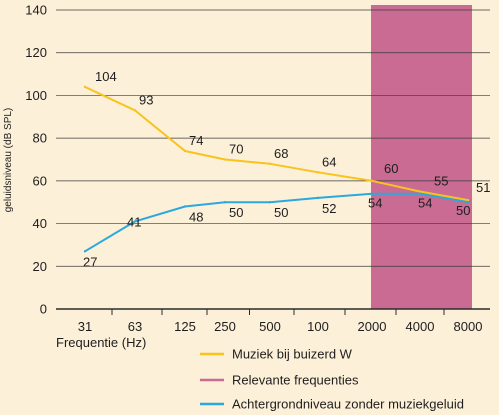  What do you see at coordinates (40, 266) in the screenshot?
I see `y-tick-label: 20` at bounding box center [40, 266].